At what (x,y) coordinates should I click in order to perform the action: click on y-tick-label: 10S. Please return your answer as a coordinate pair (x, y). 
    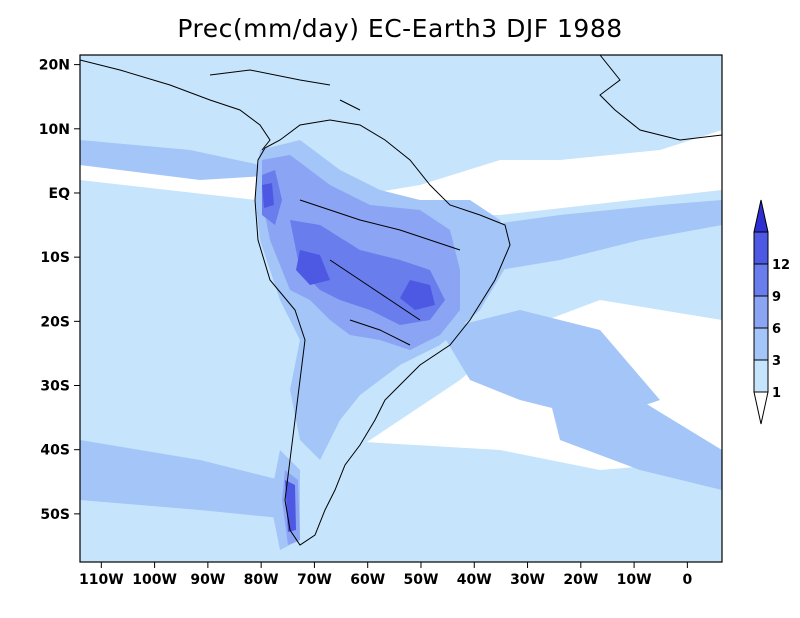
    Looking at the image, I should click on (55, 258).